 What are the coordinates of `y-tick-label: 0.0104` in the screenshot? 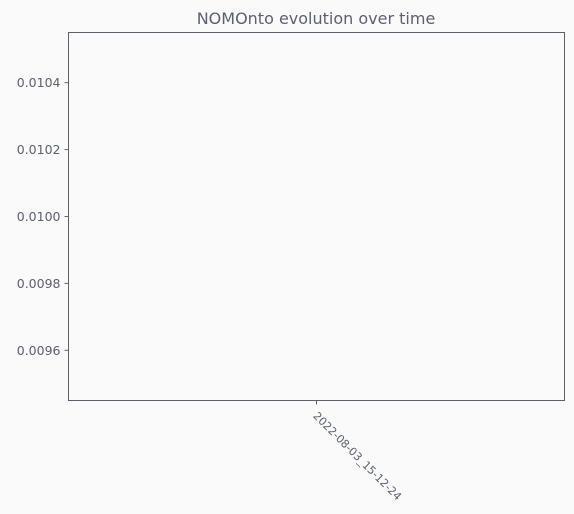 It's located at (39, 82).